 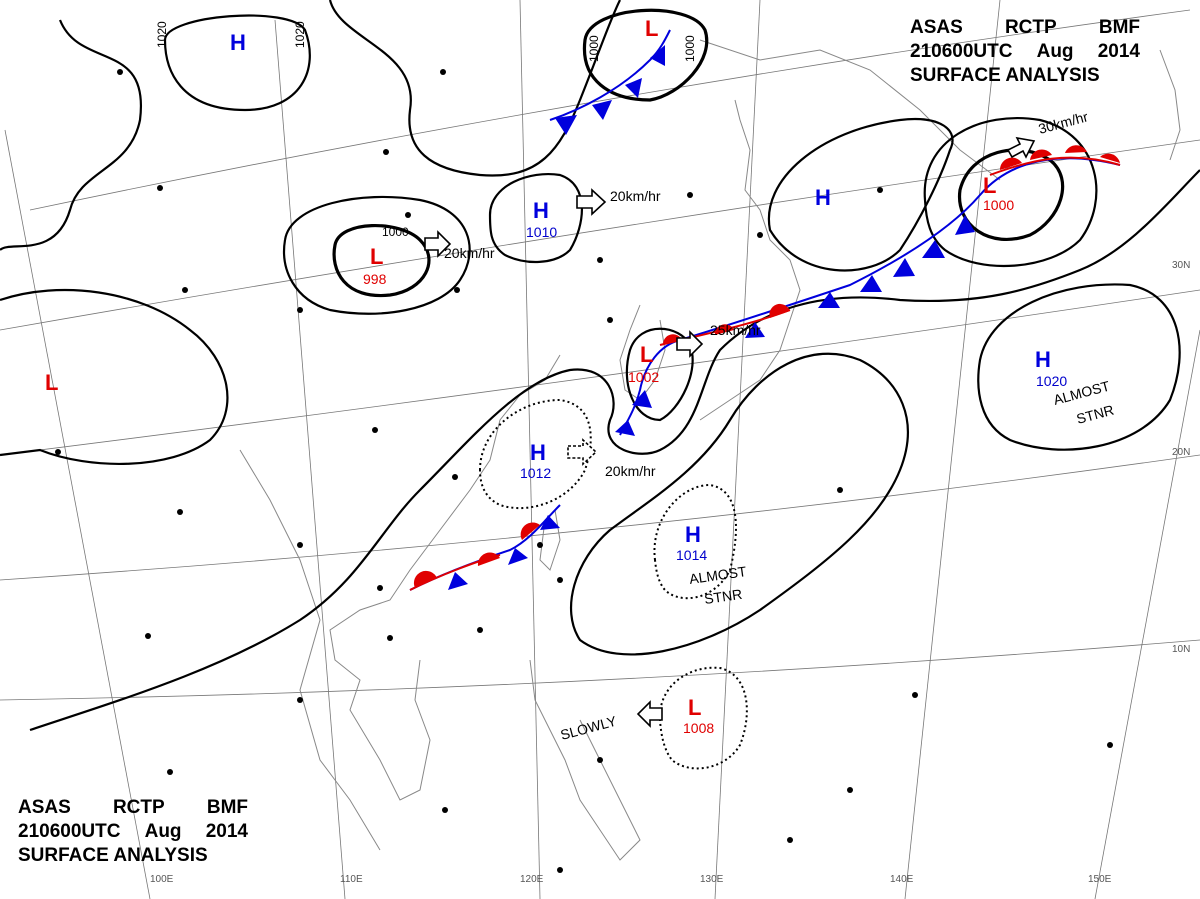 What do you see at coordinates (613, 584) in the screenshot?
I see `dotted-isobars` at bounding box center [613, 584].